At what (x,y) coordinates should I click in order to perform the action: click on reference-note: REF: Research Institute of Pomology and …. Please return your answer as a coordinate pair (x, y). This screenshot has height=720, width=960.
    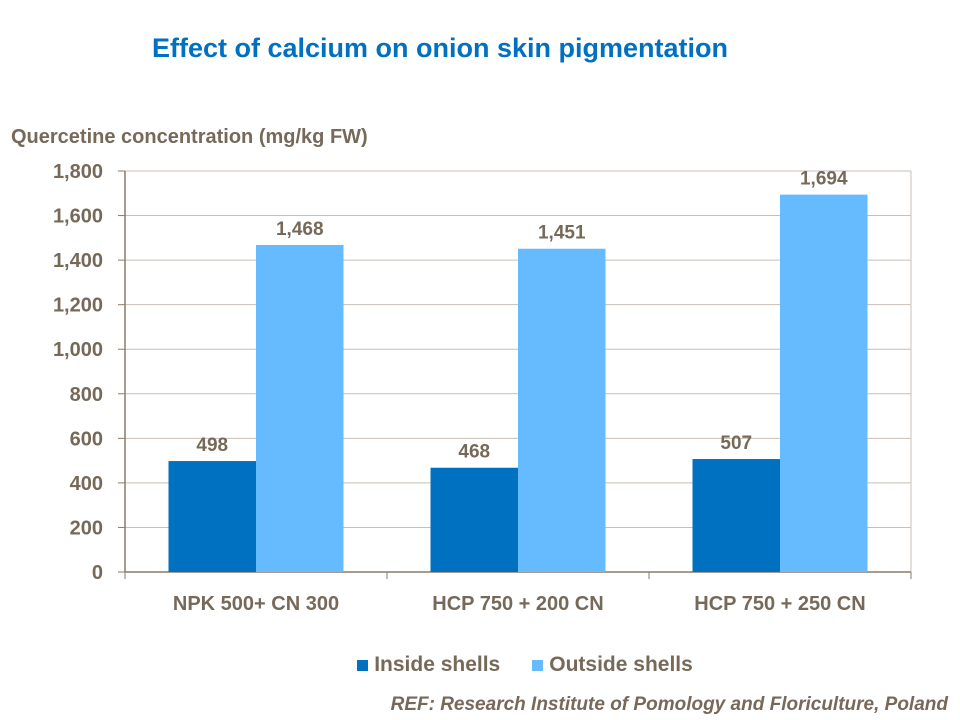
    Looking at the image, I should click on (669, 704).